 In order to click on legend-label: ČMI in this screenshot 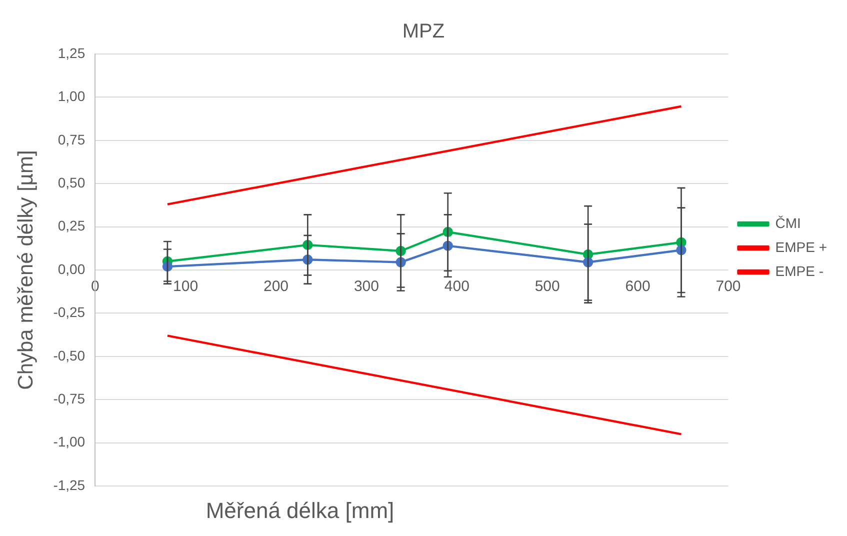, I will do `click(788, 222)`.